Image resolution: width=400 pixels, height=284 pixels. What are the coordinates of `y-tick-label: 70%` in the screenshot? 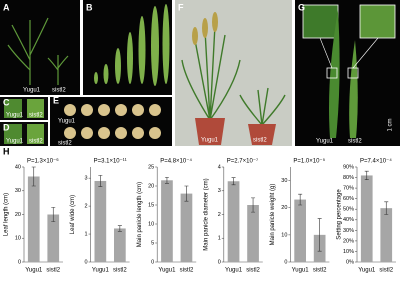 It's located at (348, 189).